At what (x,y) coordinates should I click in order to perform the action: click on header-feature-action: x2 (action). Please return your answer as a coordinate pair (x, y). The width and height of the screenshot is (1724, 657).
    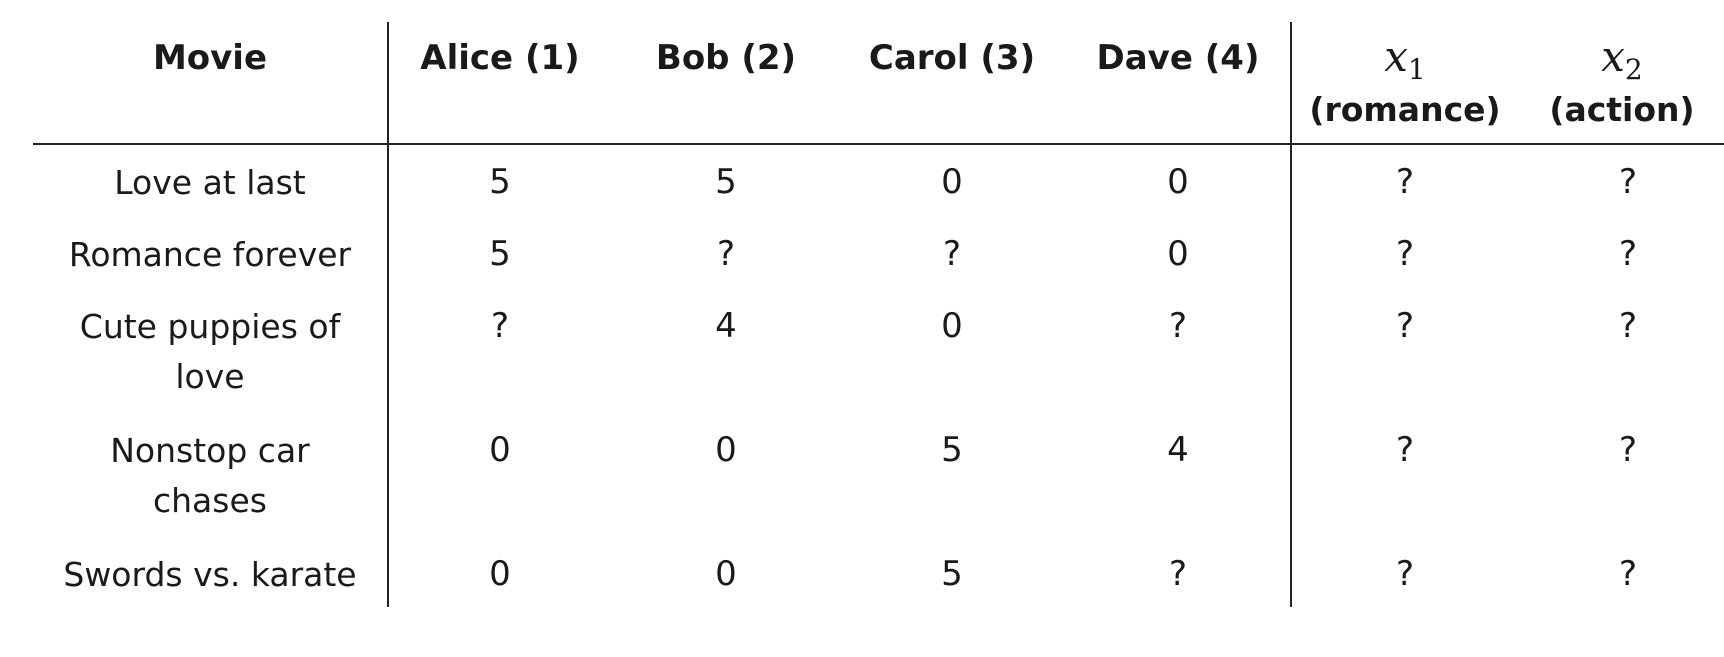
    Looking at the image, I should click on (1622, 80).